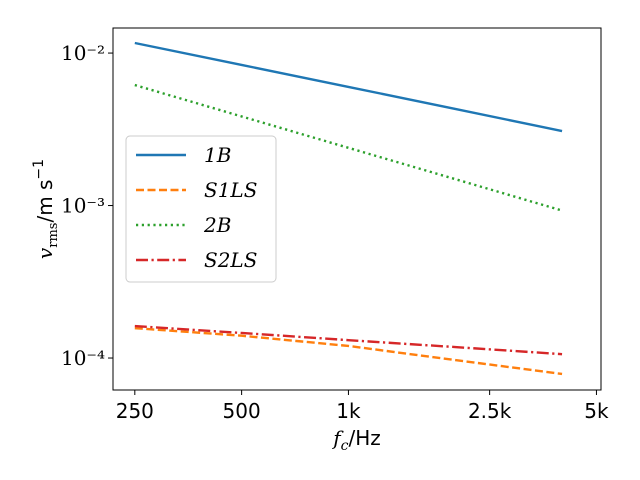 This screenshot has width=640, height=480. I want to click on x-tick-label: 500, so click(242, 411).